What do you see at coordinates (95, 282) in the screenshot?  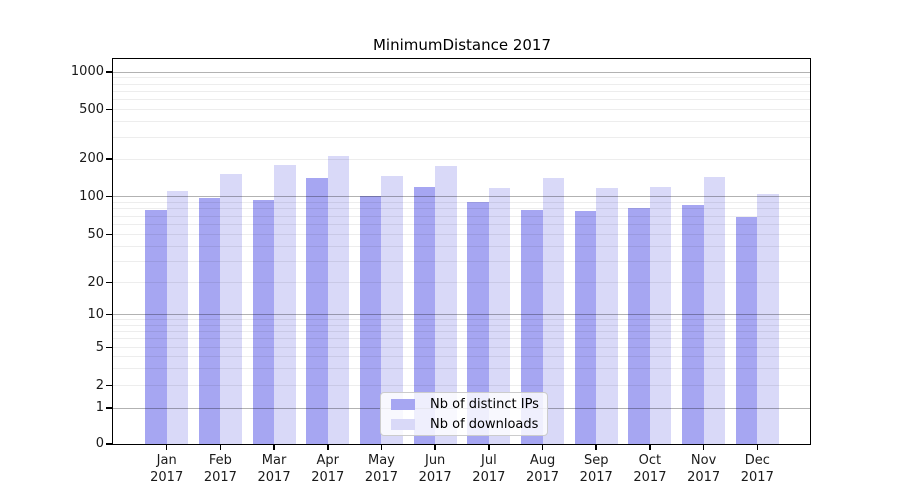 I see `y-axis-tick-label: 20` at bounding box center [95, 282].